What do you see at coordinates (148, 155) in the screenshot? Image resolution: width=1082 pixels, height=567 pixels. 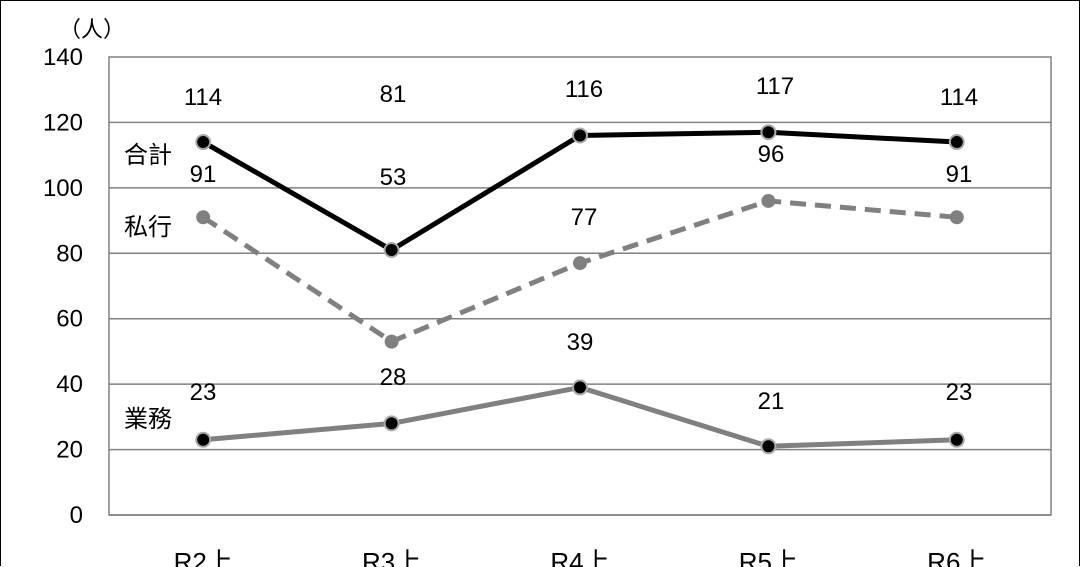 I see `series-label: 合計` at bounding box center [148, 155].